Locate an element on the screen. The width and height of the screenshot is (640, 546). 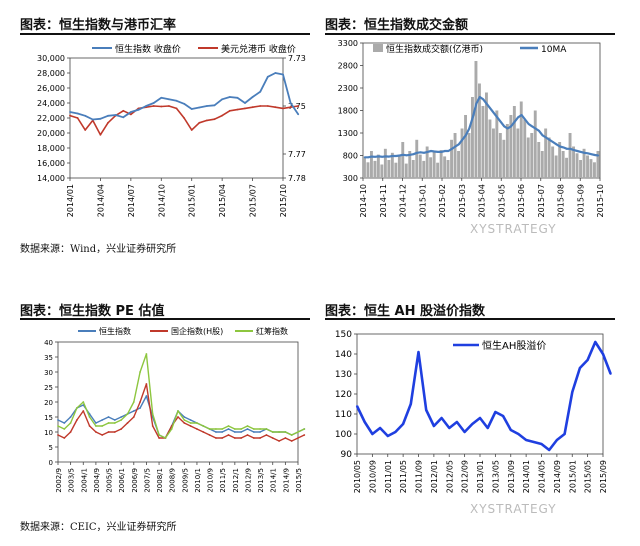
p2-xtick-label: 2014-10 is located at coordinates (363, 200).